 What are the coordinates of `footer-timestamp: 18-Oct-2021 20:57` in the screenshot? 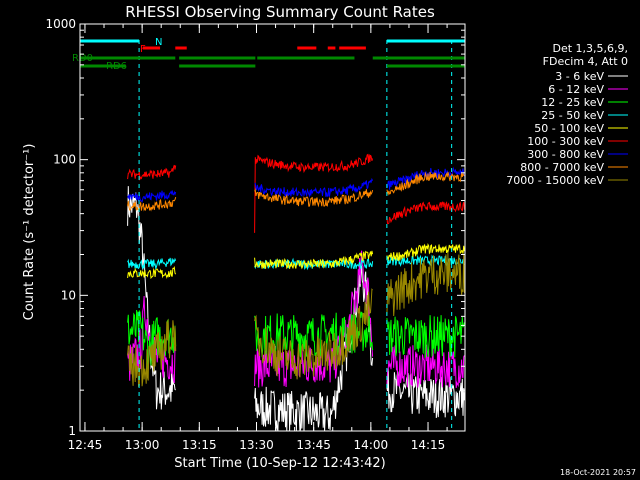 It's located at (598, 472).